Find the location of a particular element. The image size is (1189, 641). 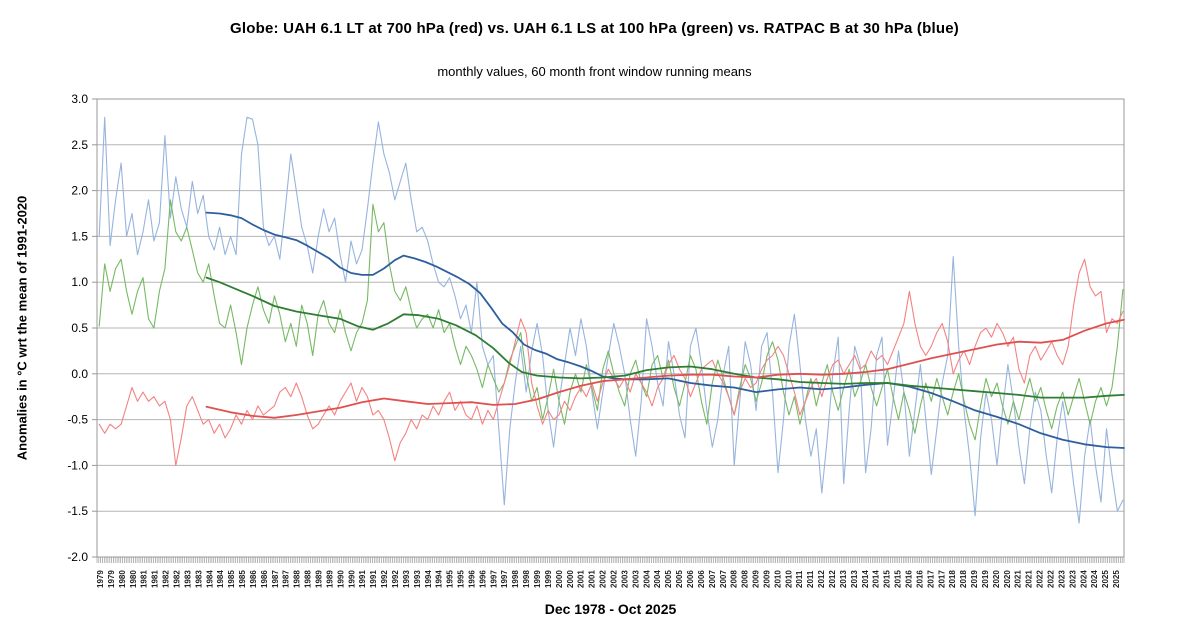

y-tick-label: 3.0 is located at coordinates (79, 99).